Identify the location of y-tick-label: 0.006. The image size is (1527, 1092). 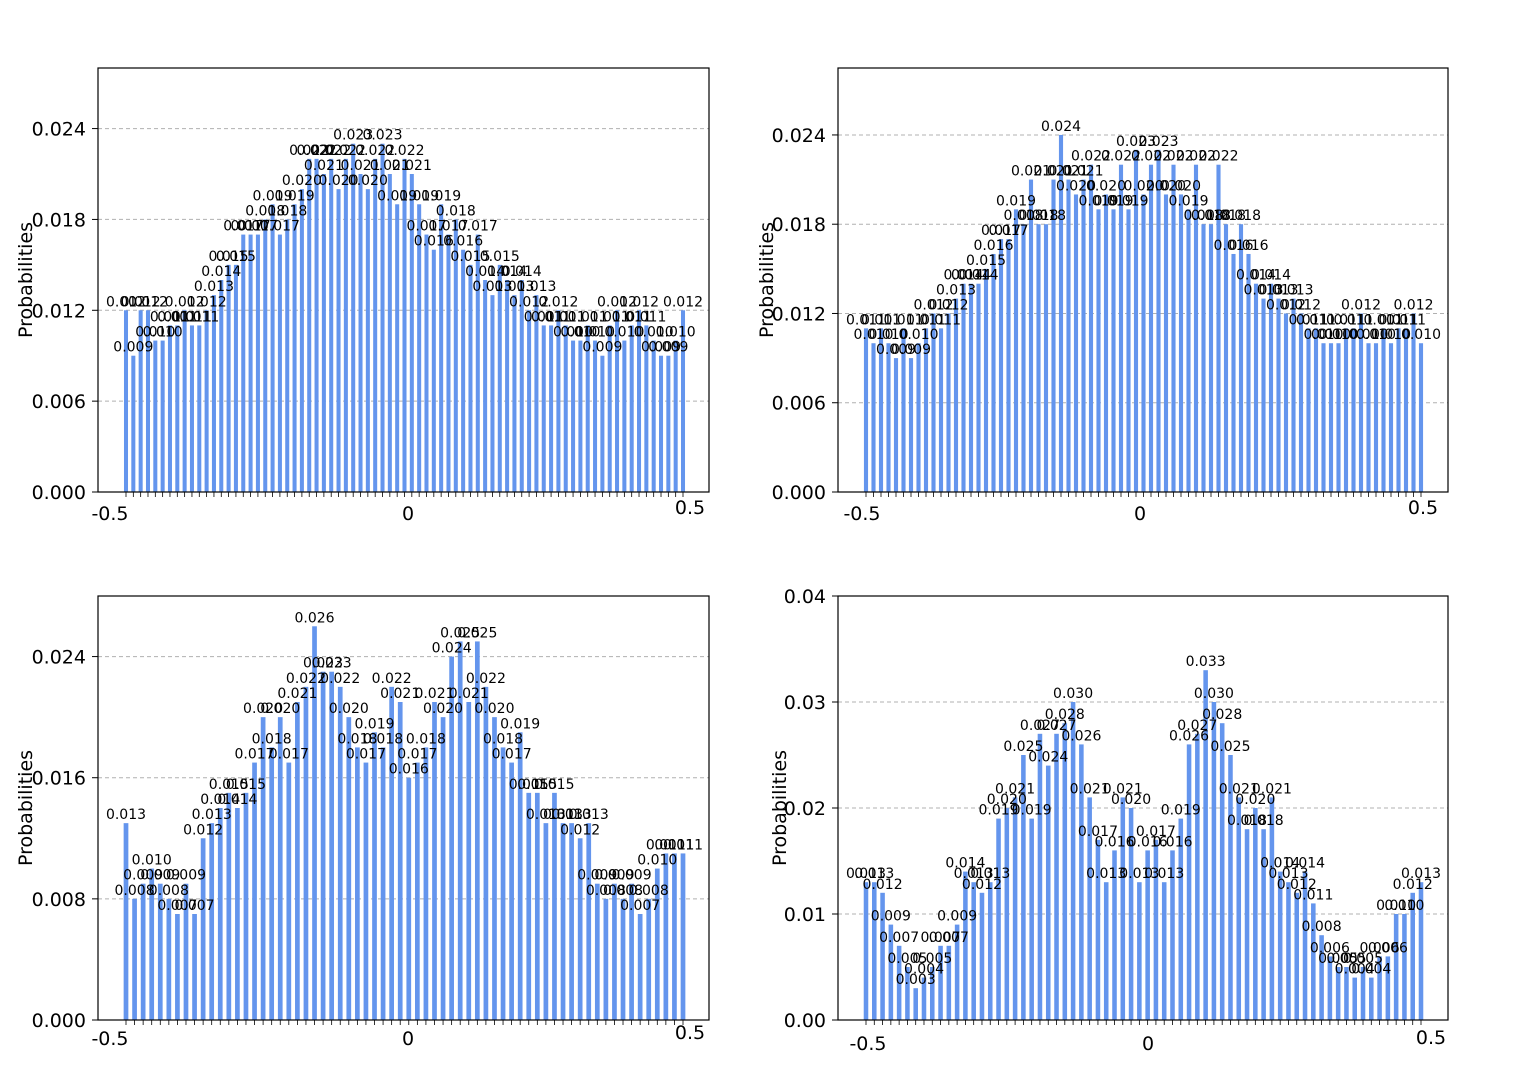
(799, 404).